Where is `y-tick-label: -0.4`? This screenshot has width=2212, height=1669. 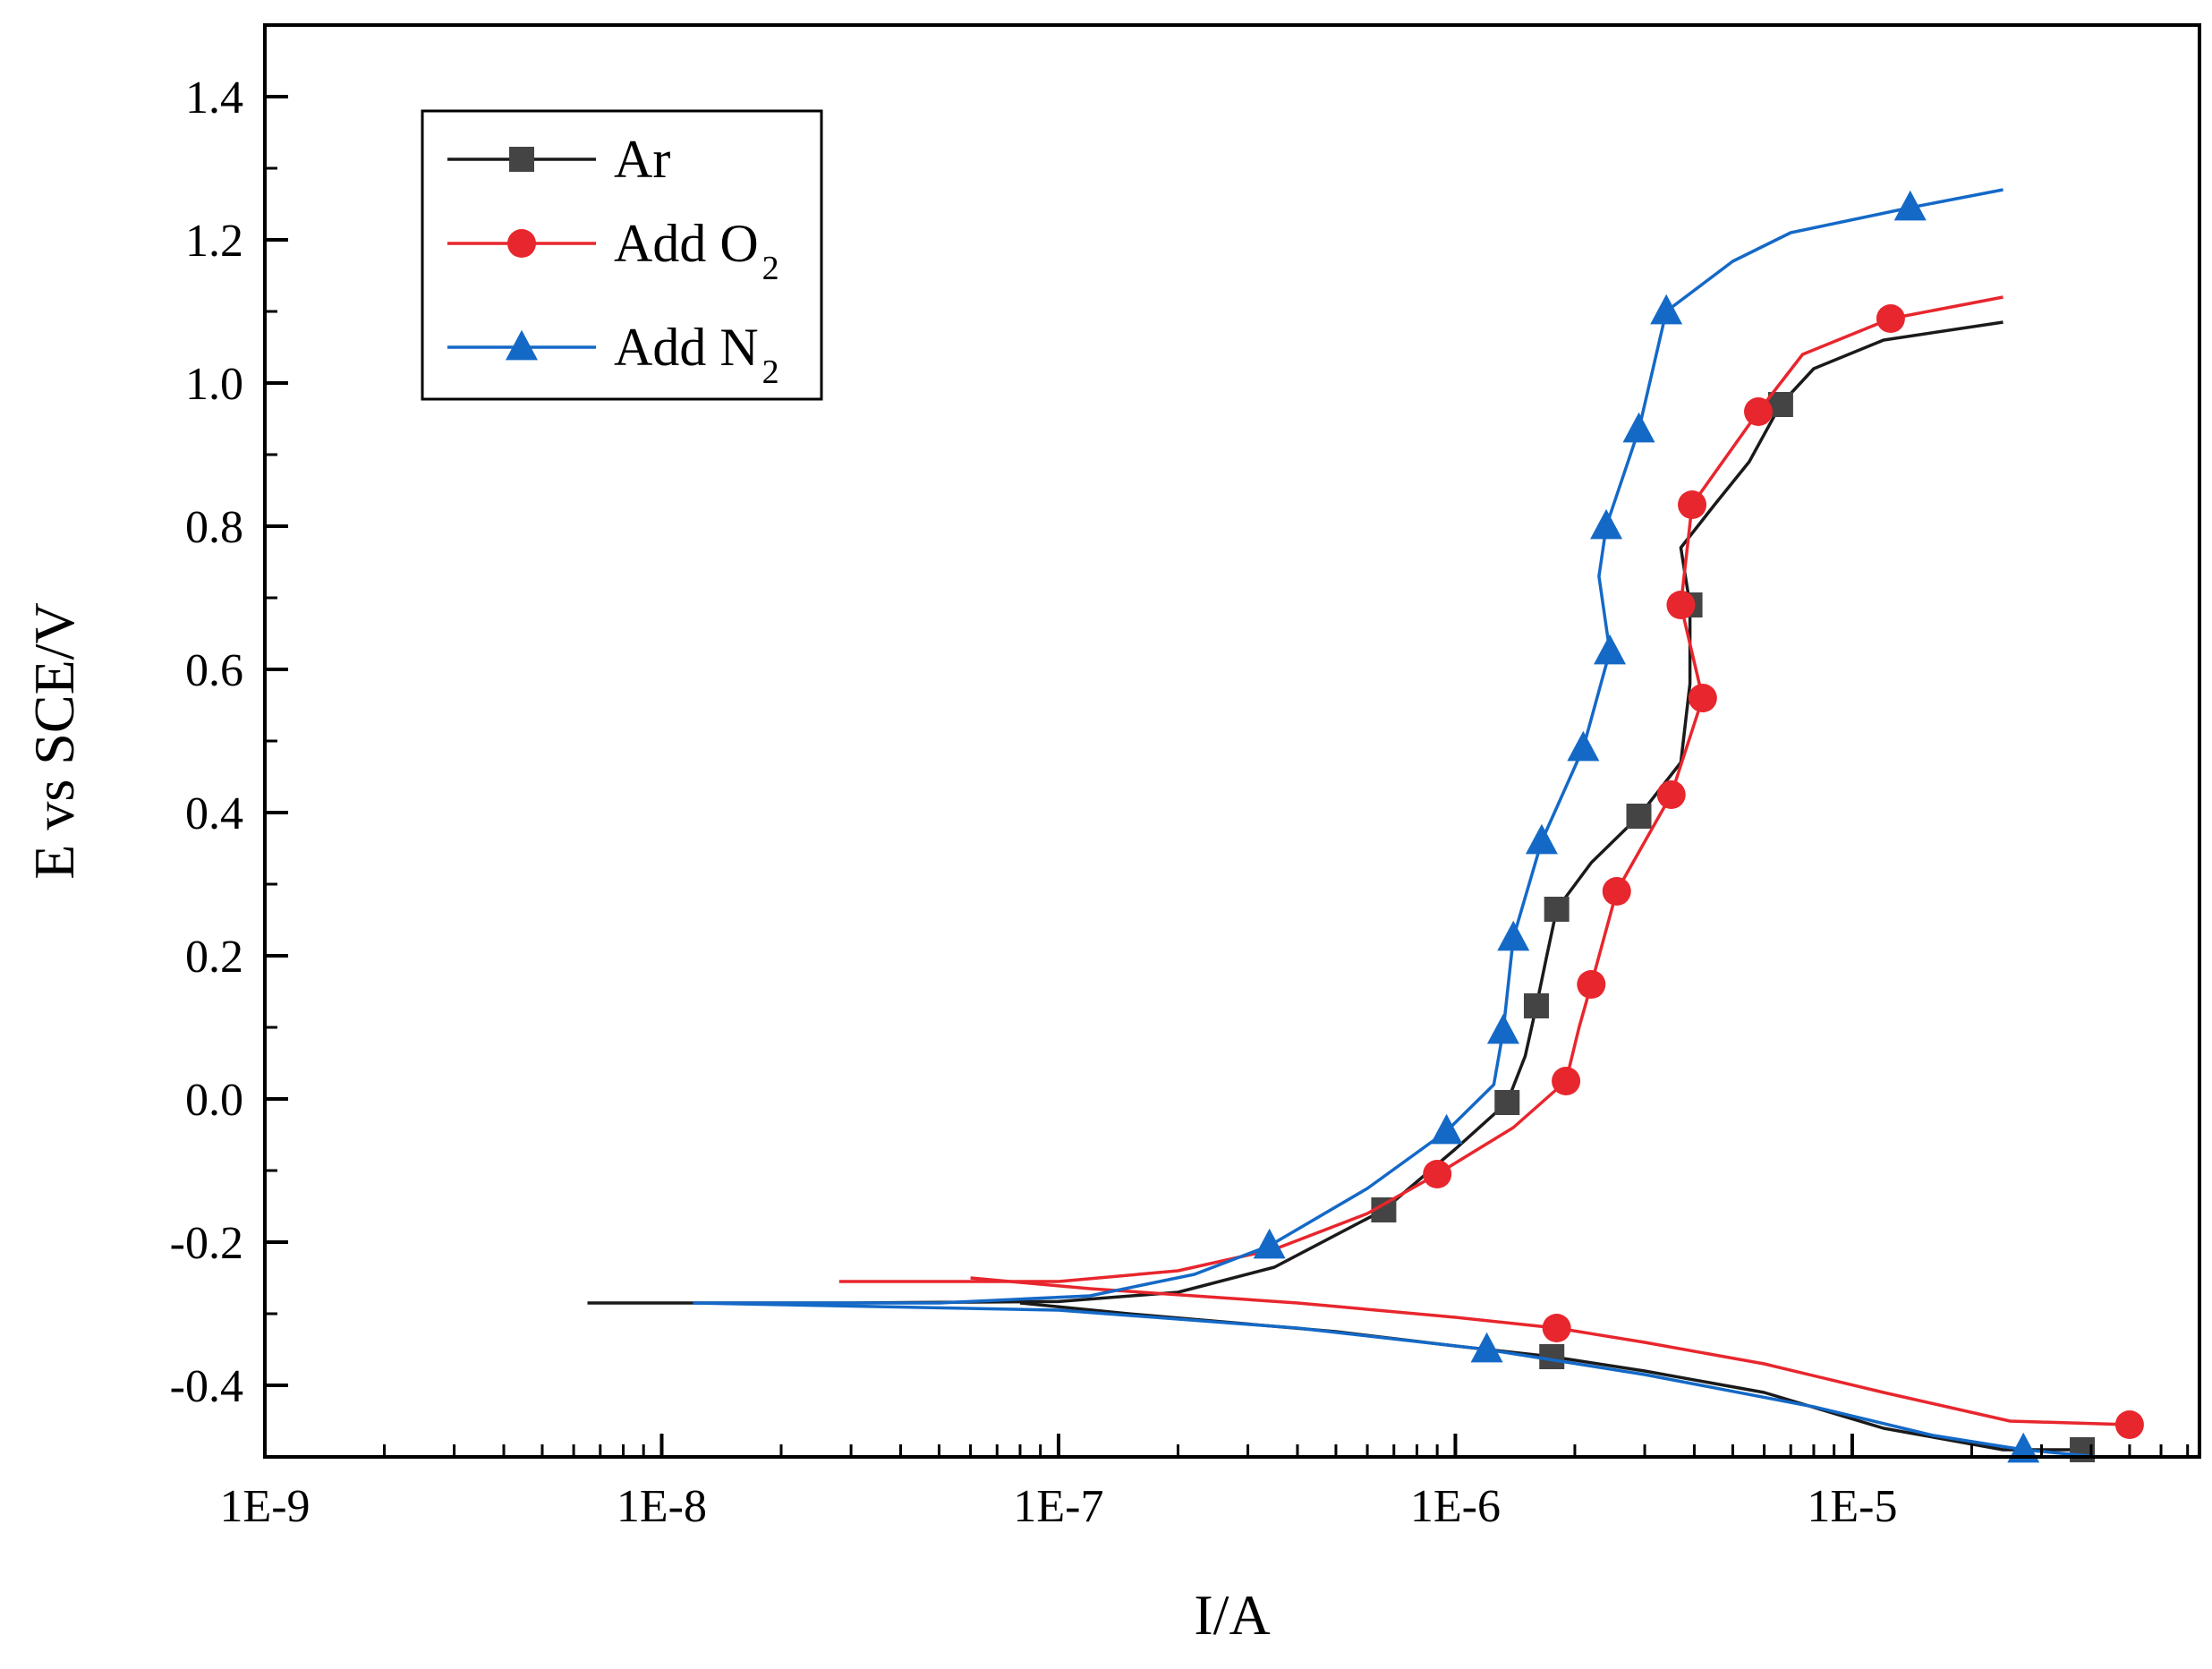
y-tick-label: -0.4 is located at coordinates (206, 1386).